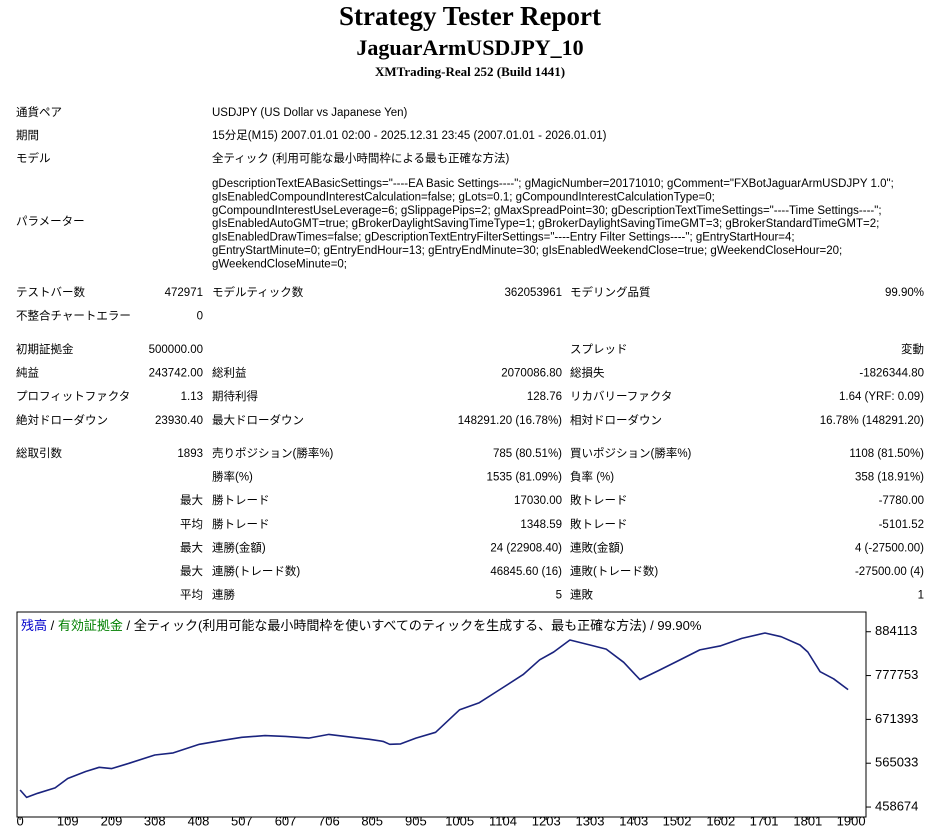  I want to click on x-tick-label: 706, so click(329, 820).